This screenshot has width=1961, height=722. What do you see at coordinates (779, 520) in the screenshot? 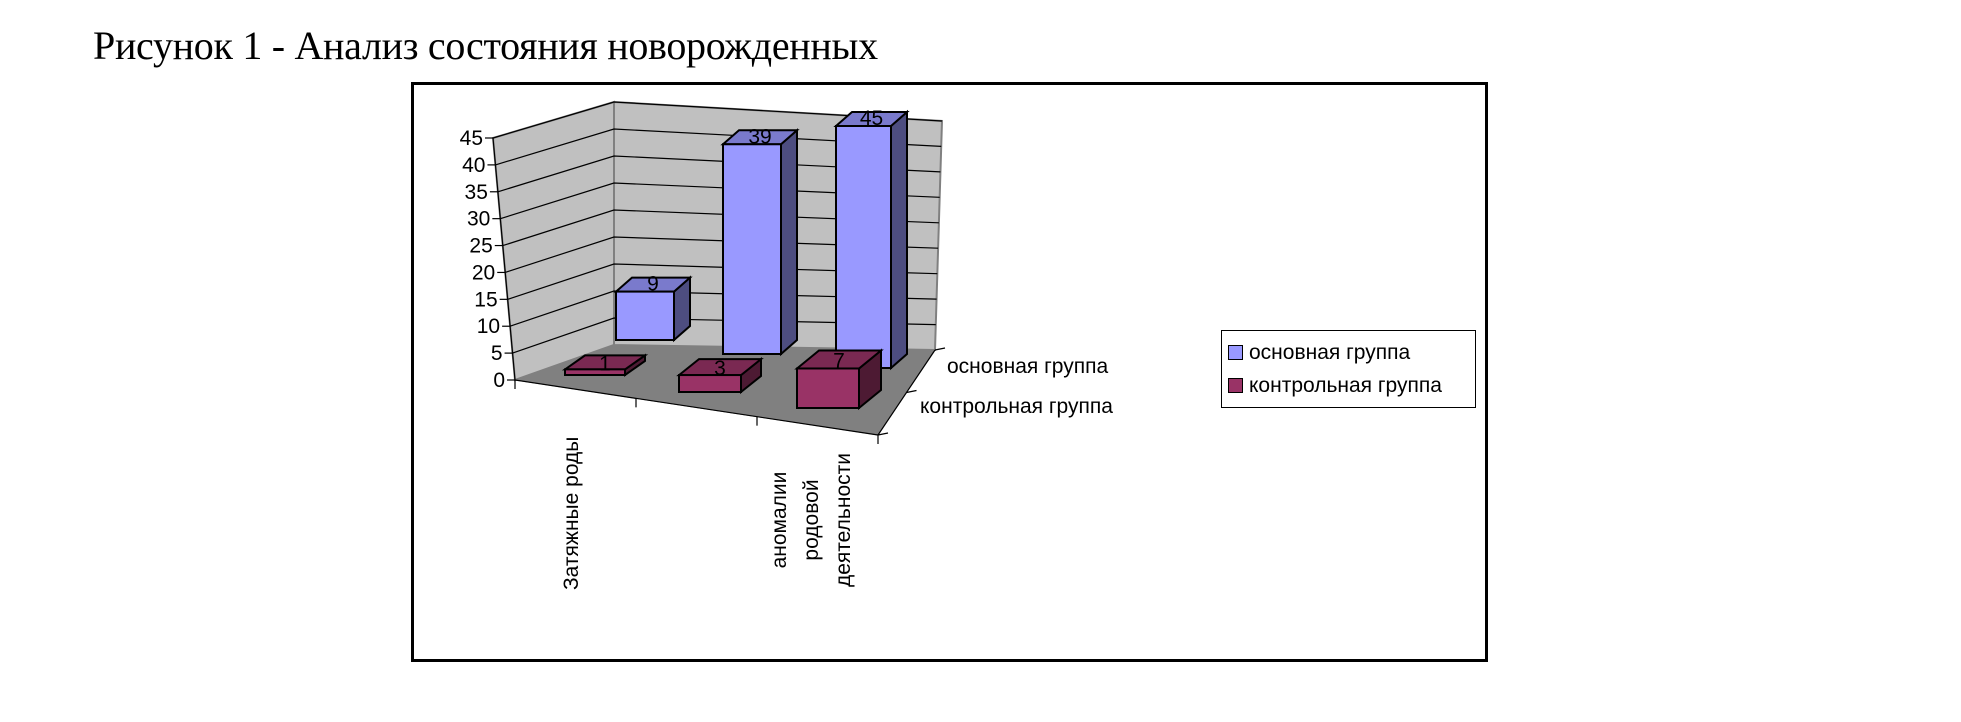
I see `category-label: аномалии` at bounding box center [779, 520].